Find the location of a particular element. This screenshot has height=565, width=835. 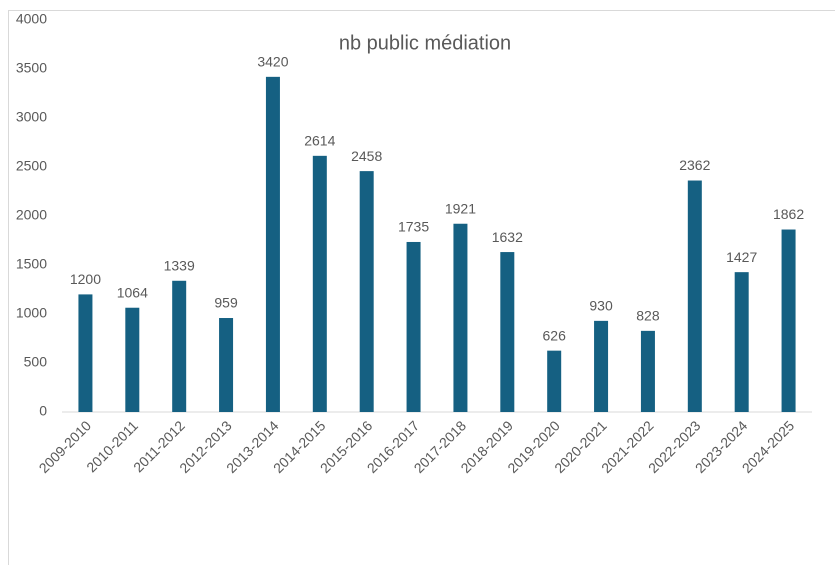

data-label: 959 is located at coordinates (226, 303).